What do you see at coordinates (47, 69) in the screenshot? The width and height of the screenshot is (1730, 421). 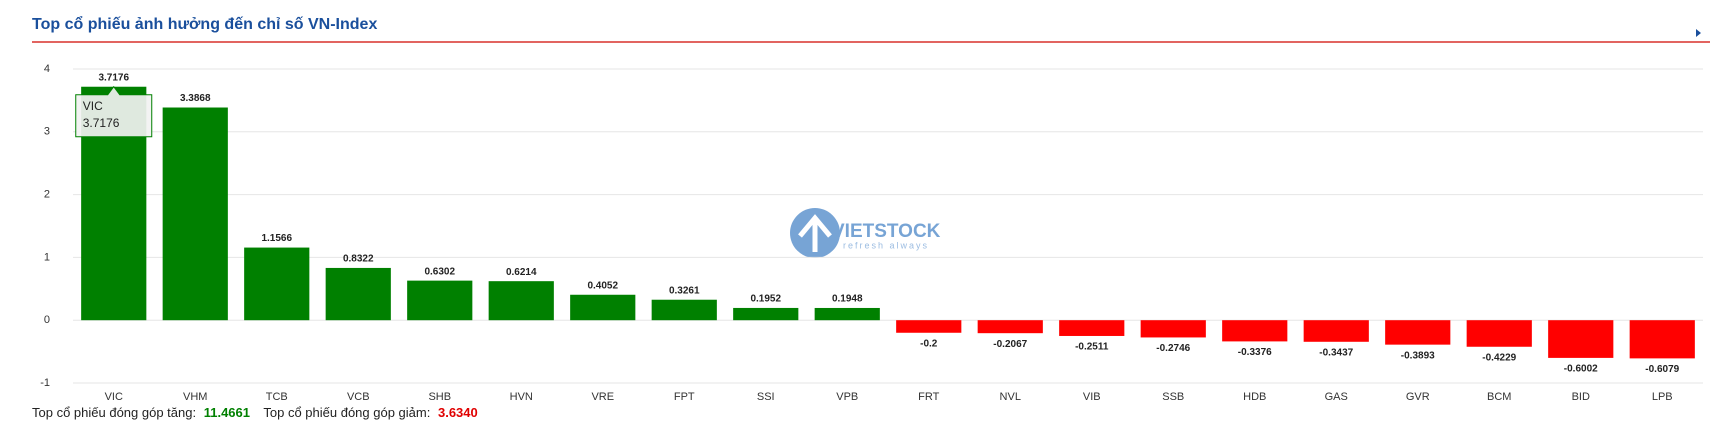 I see `y-tick-label: 4` at bounding box center [47, 69].